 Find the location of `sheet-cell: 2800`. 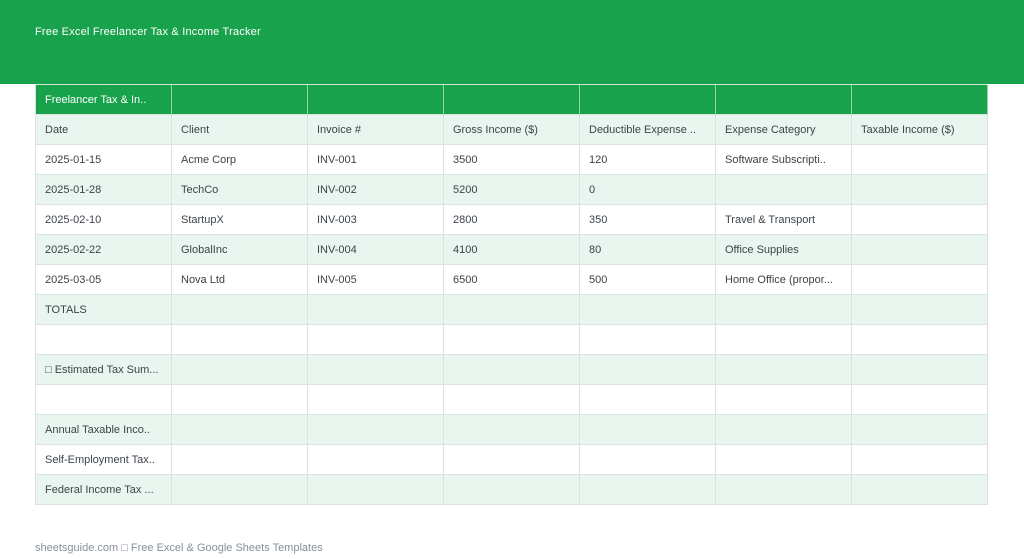

sheet-cell: 2800 is located at coordinates (512, 220).